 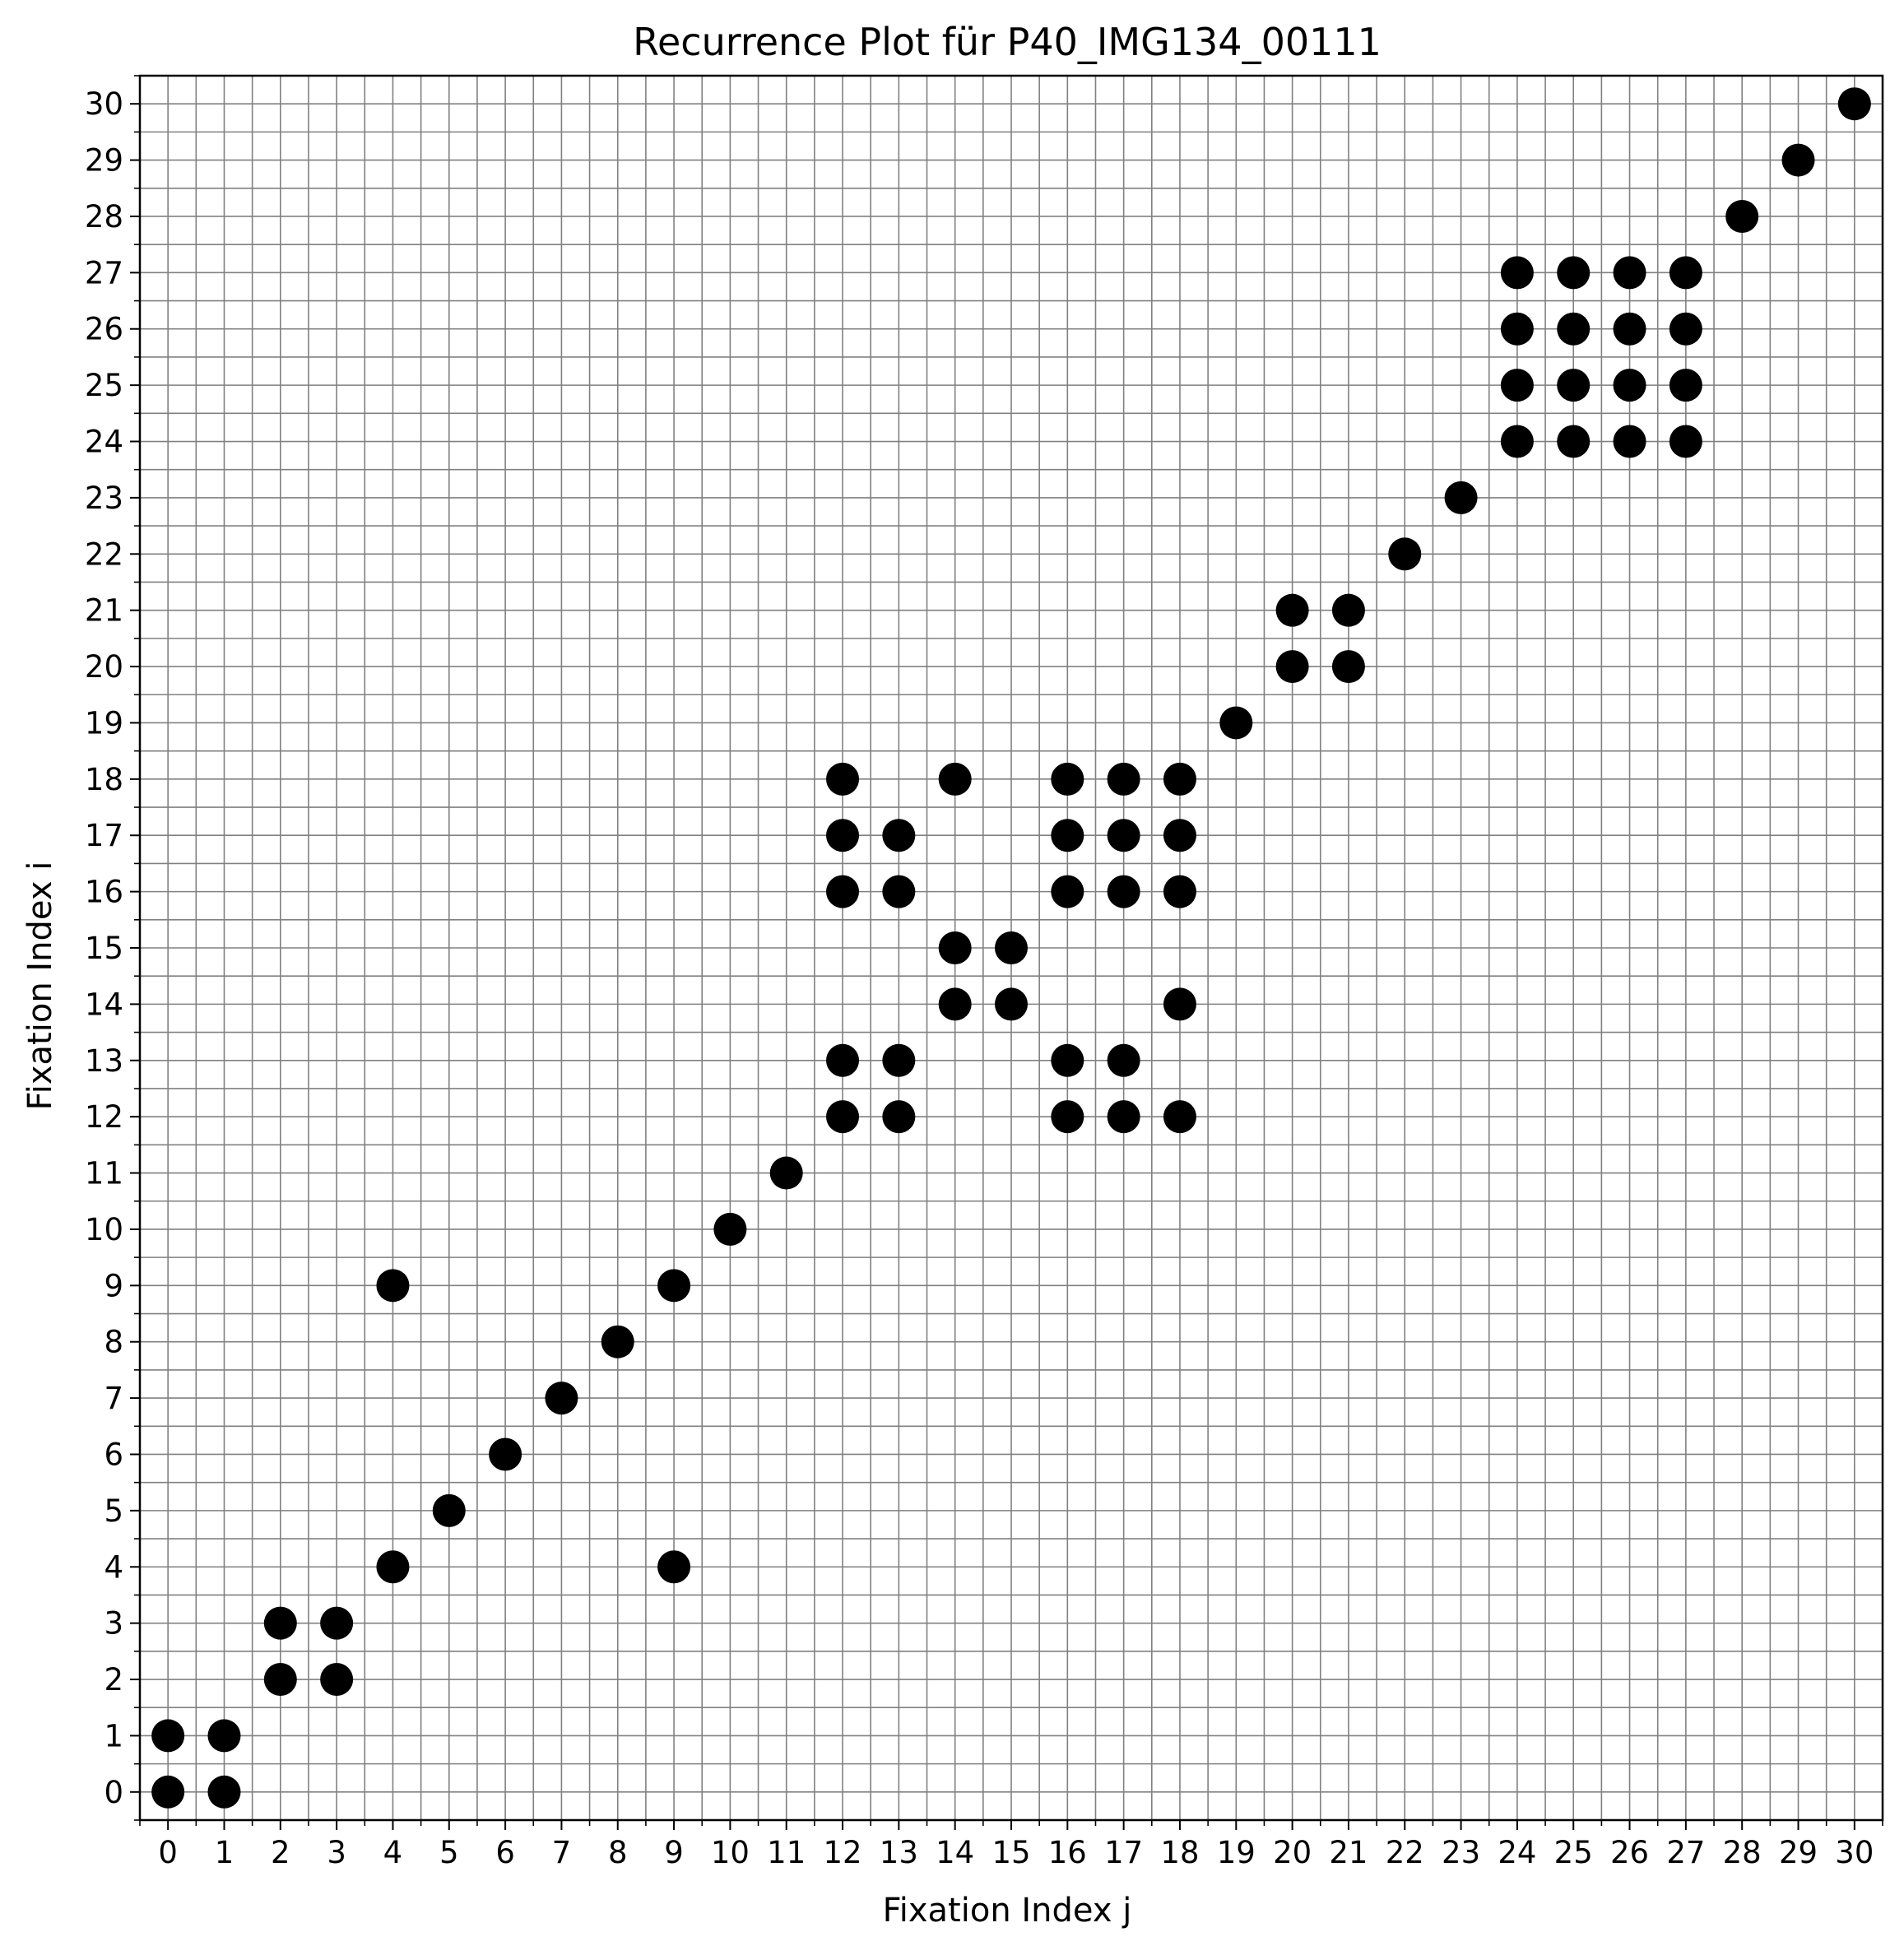 What do you see at coordinates (104, 1229) in the screenshot?
I see `y-tick-label: 10` at bounding box center [104, 1229].